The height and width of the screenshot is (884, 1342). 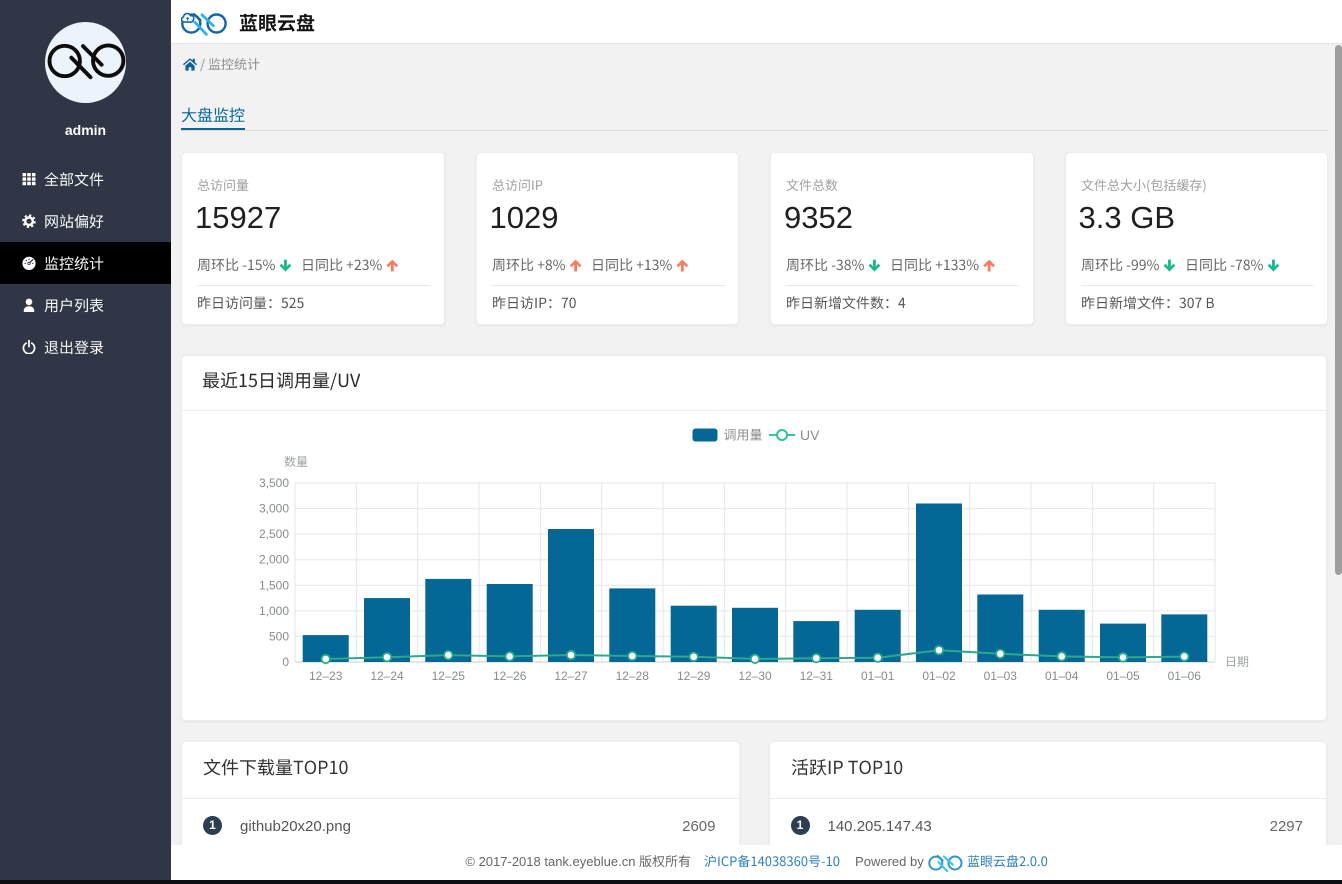 I want to click on svg-text: 12–24, so click(x=387, y=676).